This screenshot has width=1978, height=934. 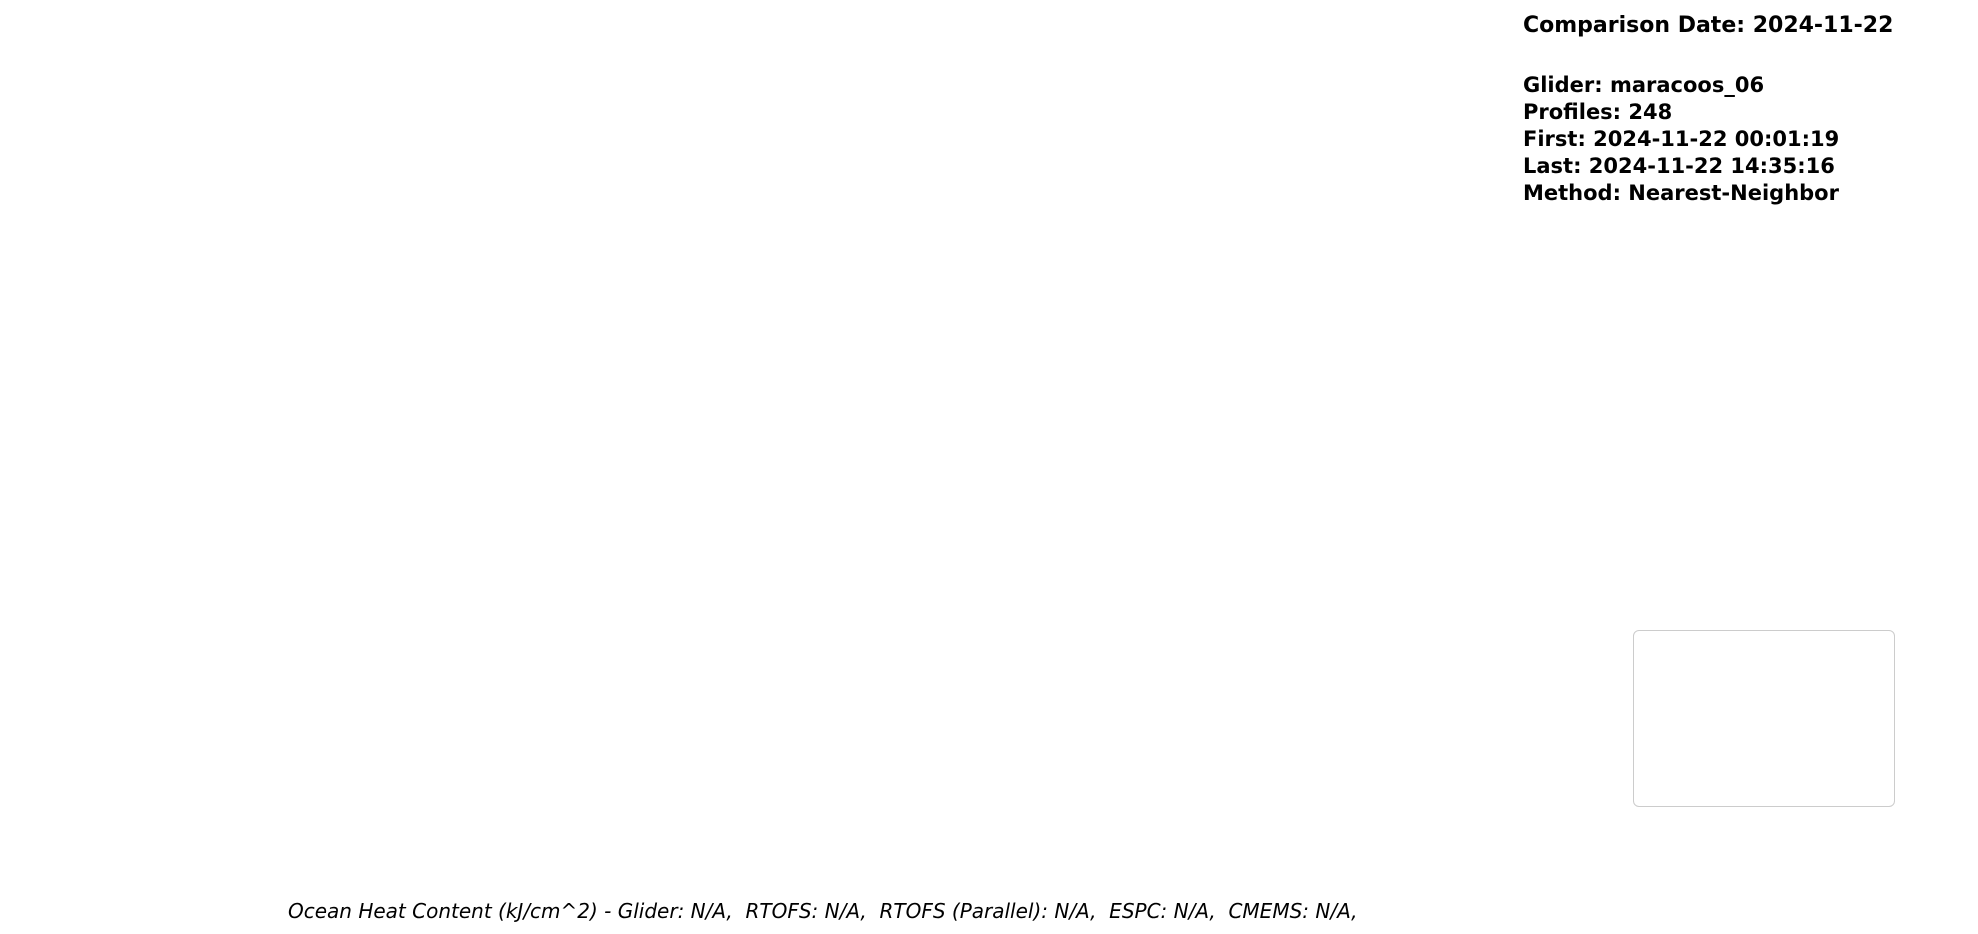 I want to click on method-text: Method: Nearest-Neighbor, so click(x=1681, y=193).